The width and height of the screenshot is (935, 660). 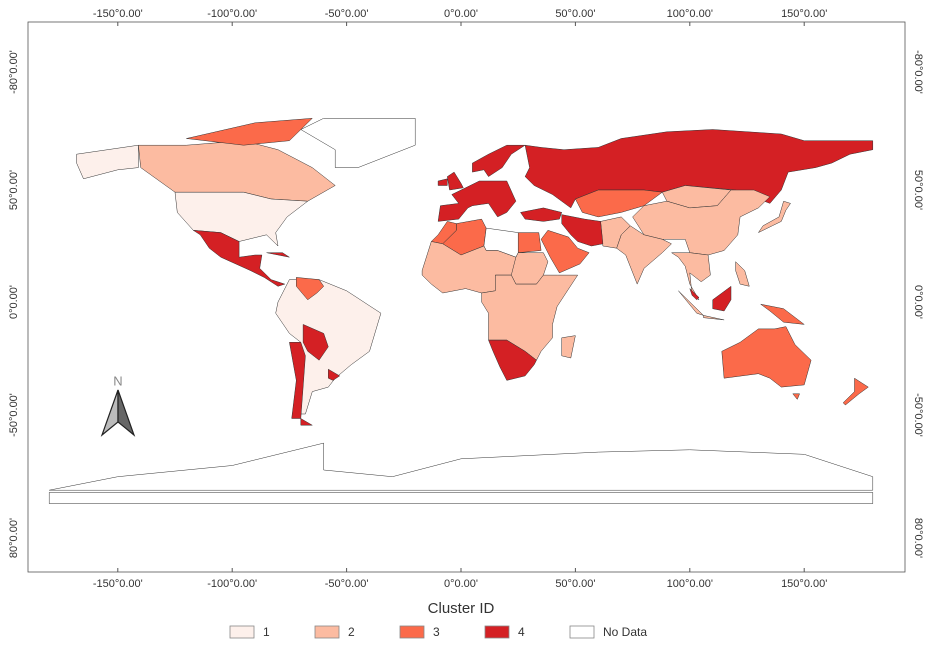 What do you see at coordinates (14, 72) in the screenshot?
I see `lat-label-left: -80°0.00'` at bounding box center [14, 72].